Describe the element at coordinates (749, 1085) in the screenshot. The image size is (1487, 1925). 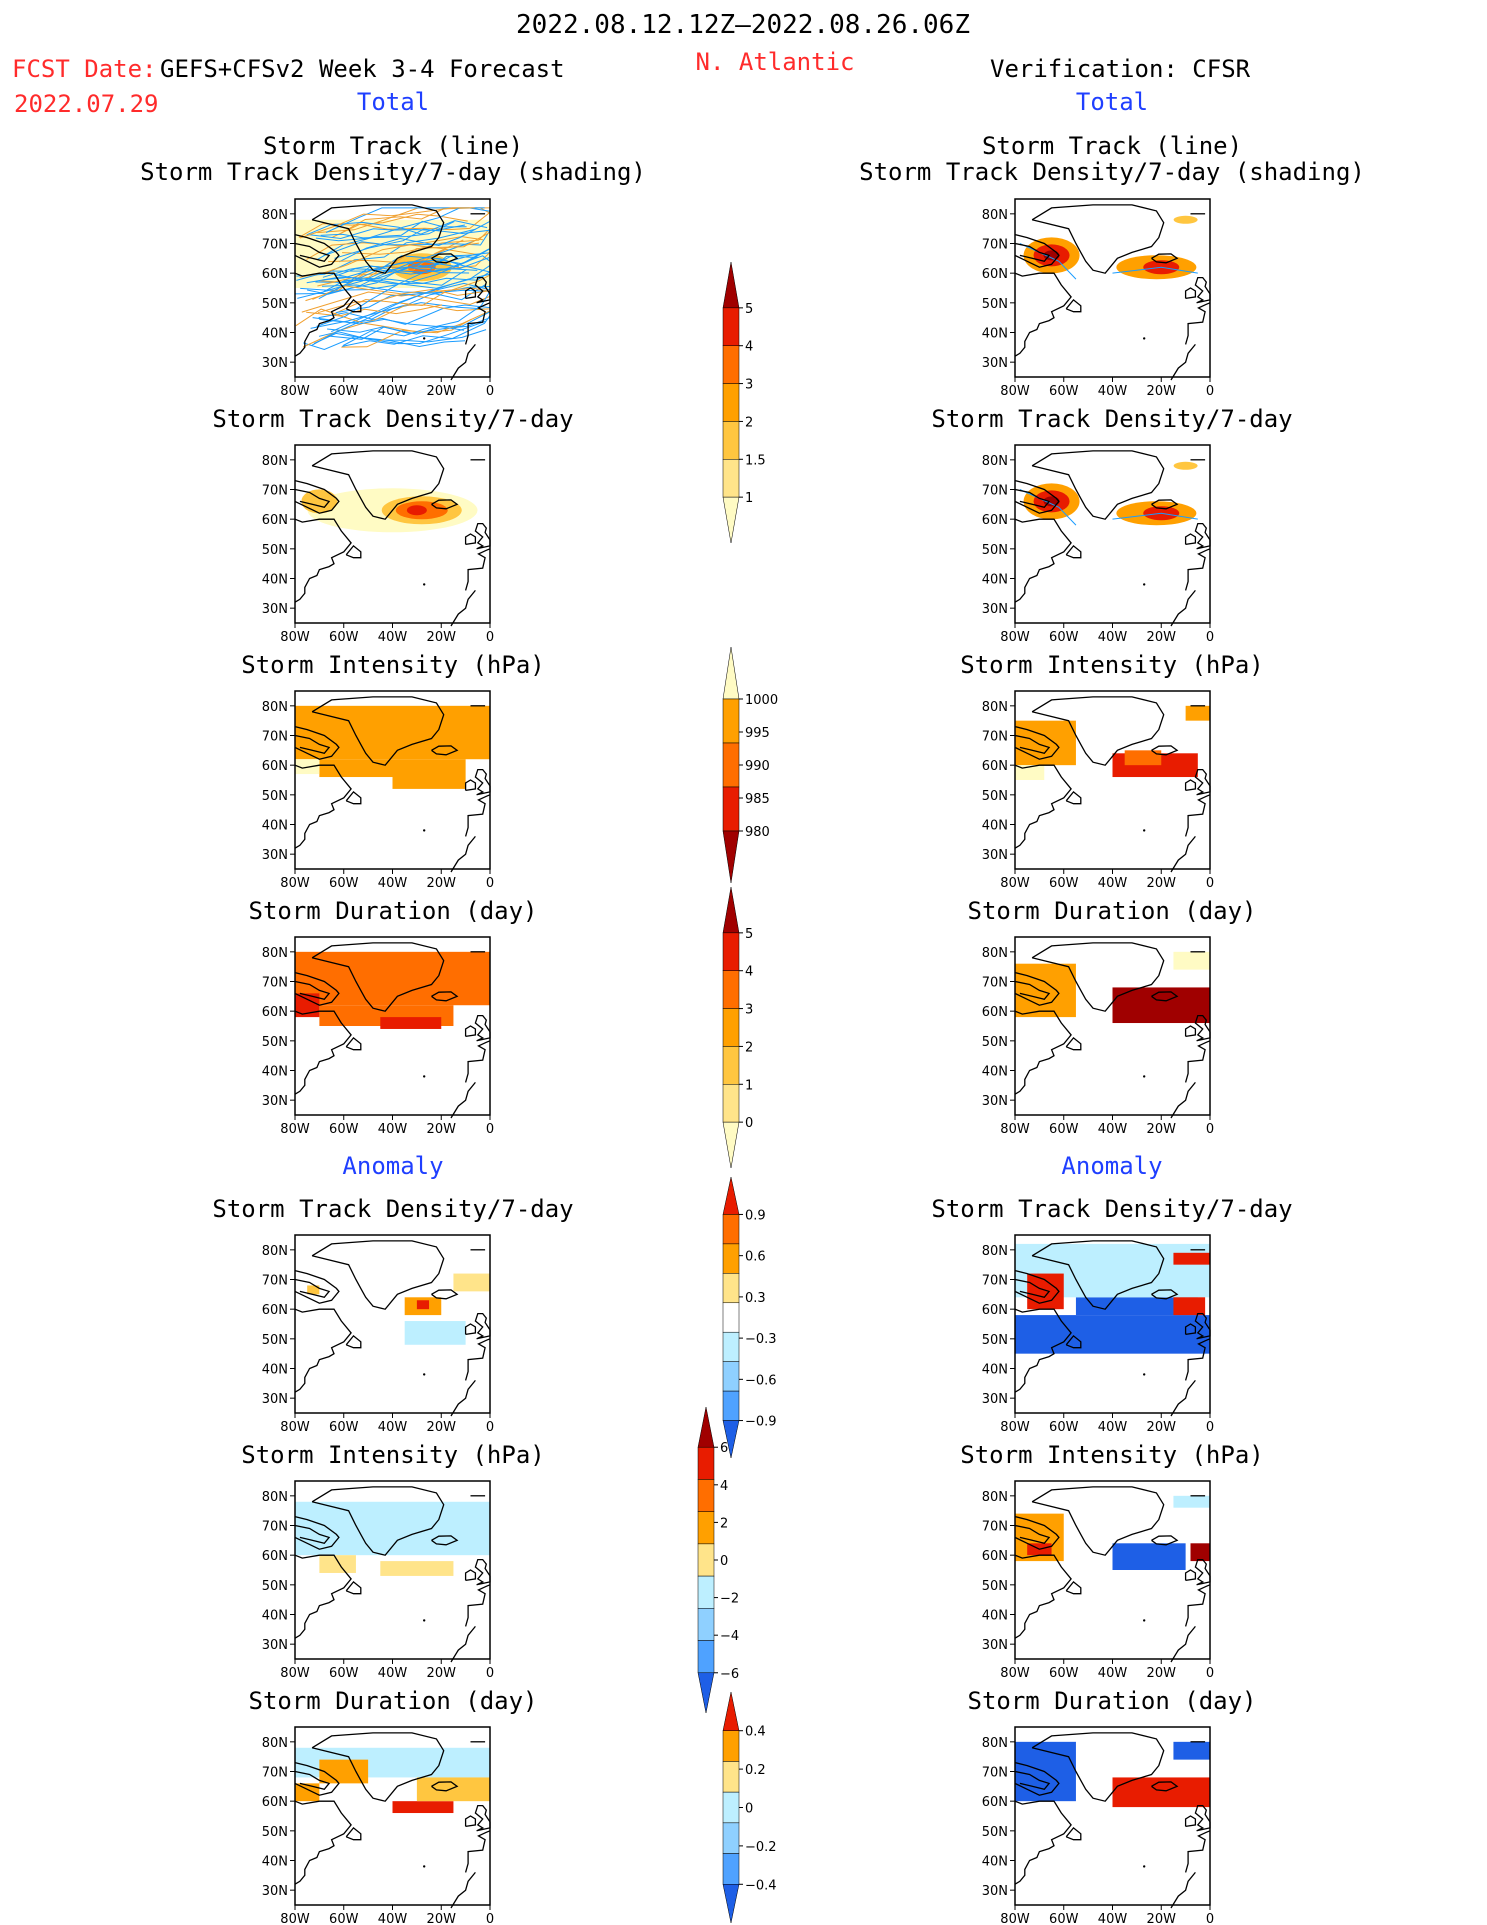
I see `colorbar-label: 1` at that location.